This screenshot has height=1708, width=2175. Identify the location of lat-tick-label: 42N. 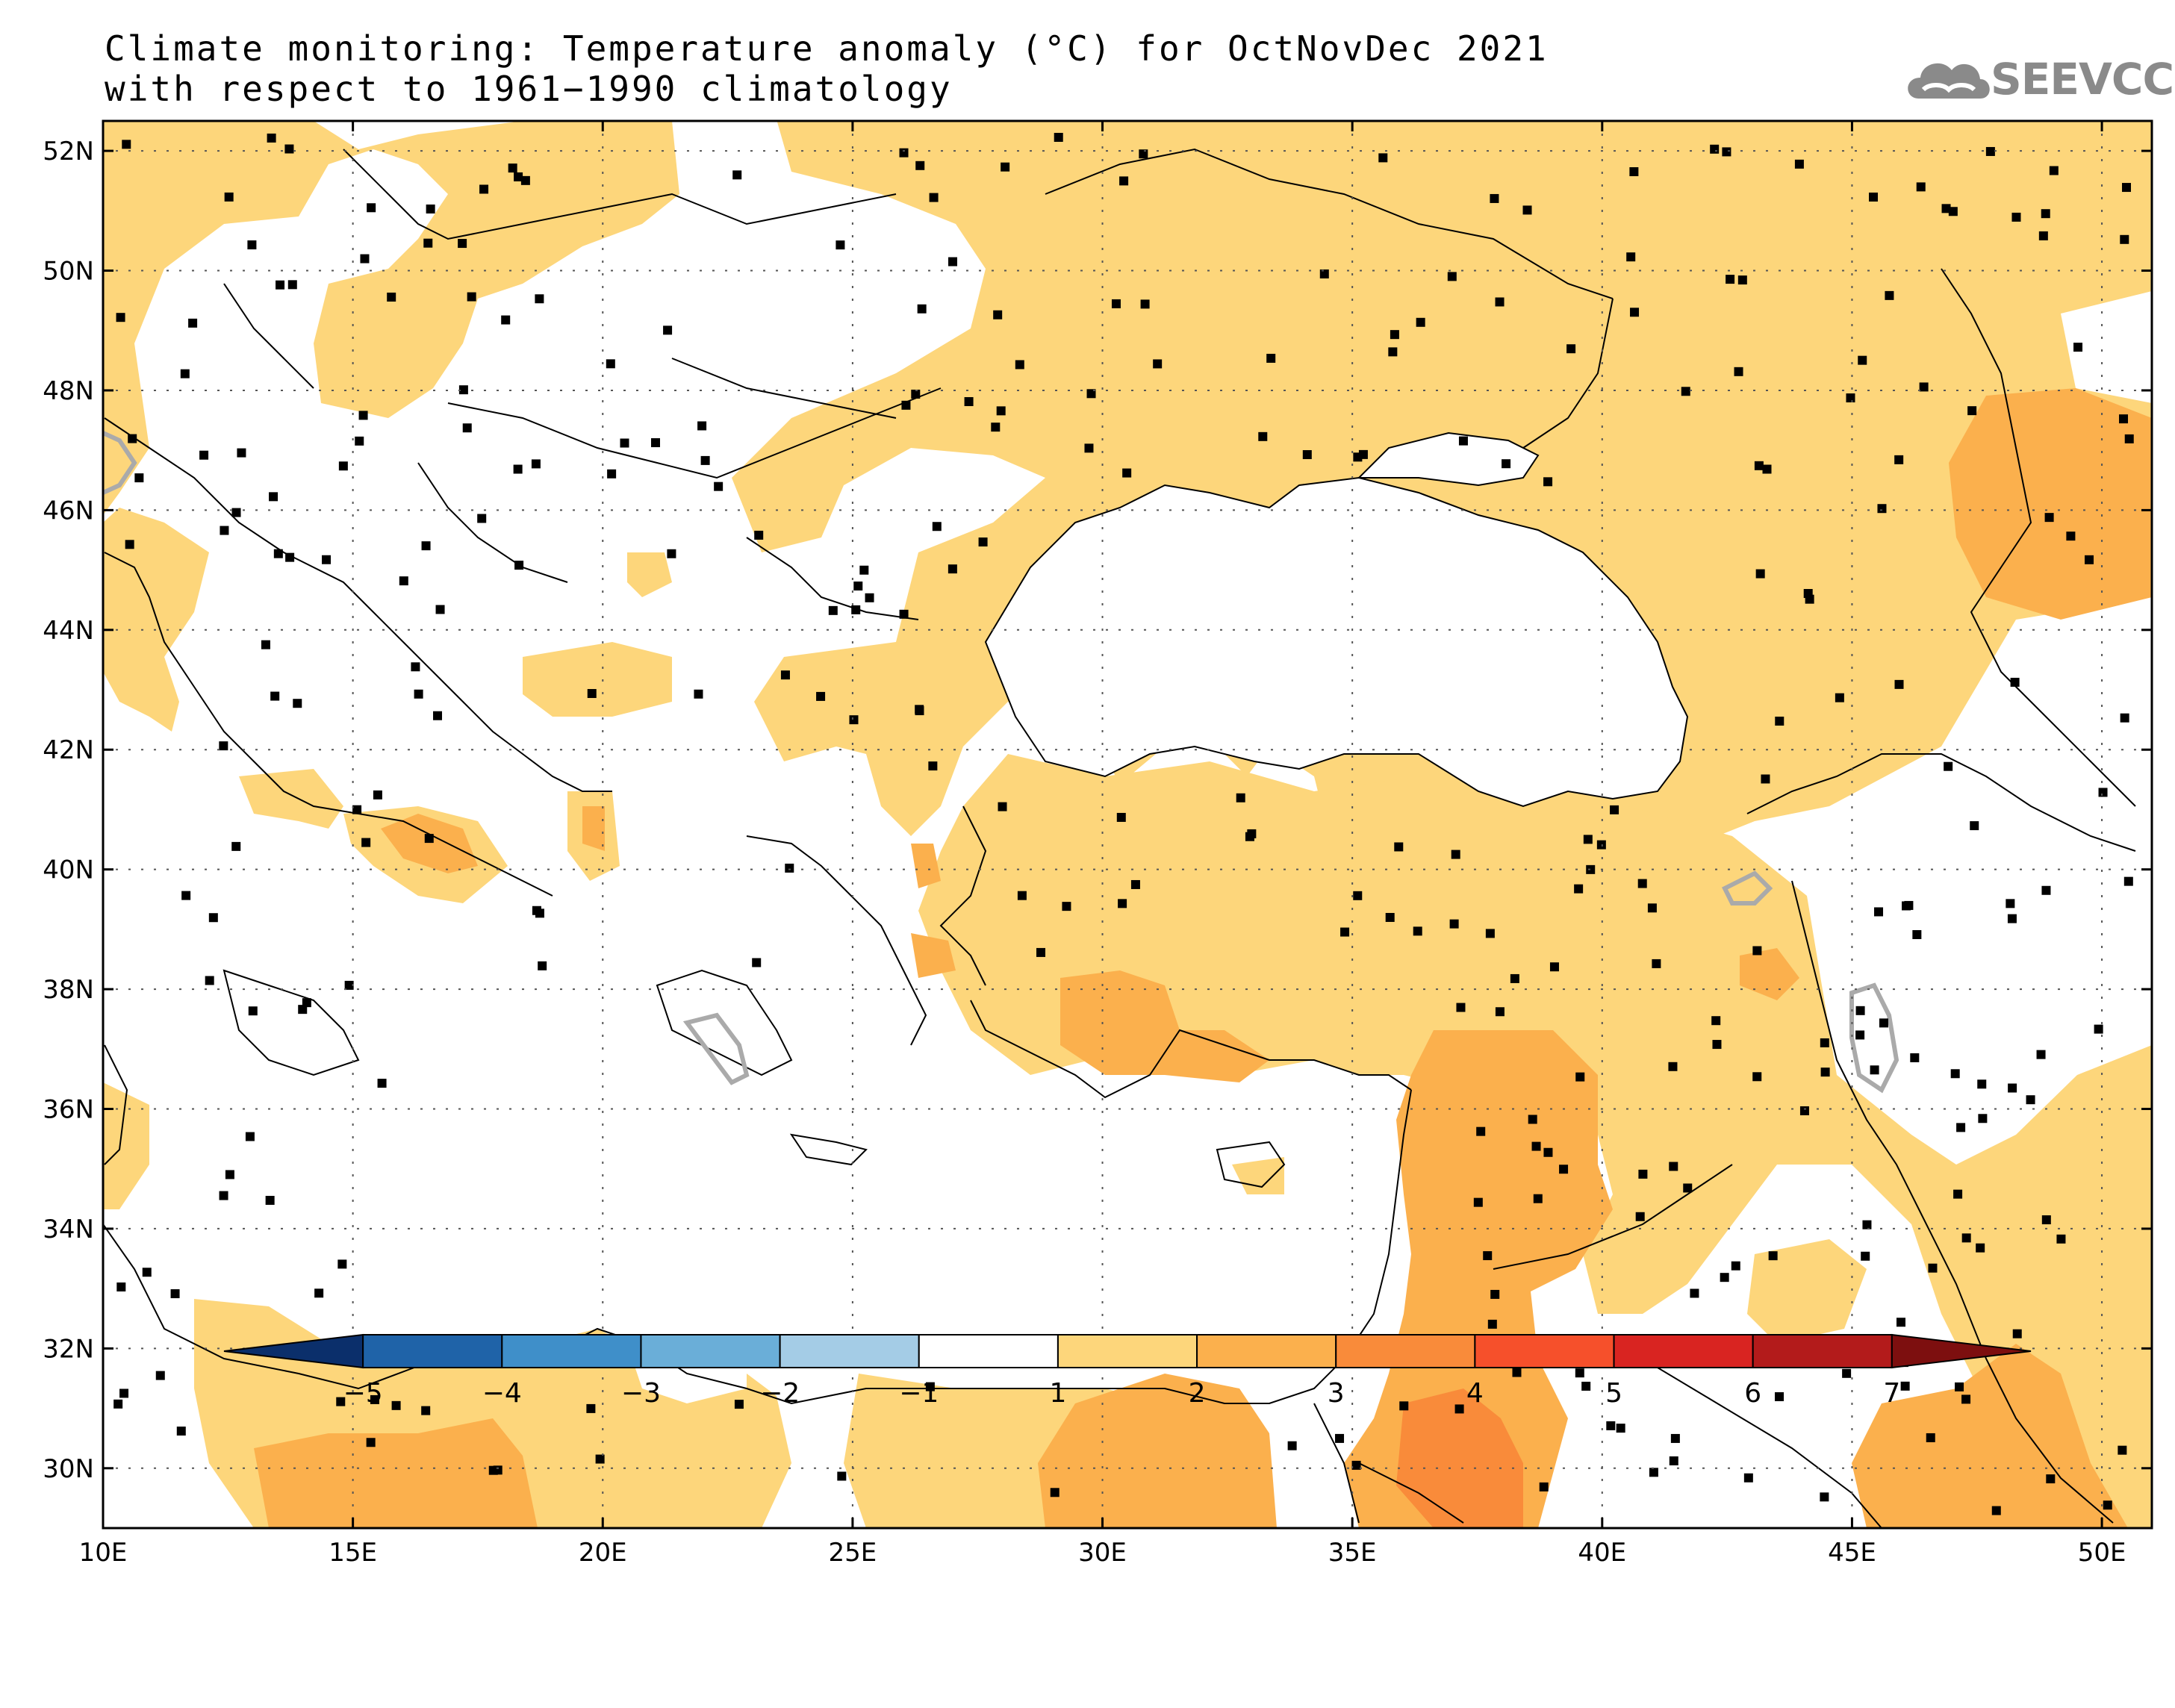
(68, 750).